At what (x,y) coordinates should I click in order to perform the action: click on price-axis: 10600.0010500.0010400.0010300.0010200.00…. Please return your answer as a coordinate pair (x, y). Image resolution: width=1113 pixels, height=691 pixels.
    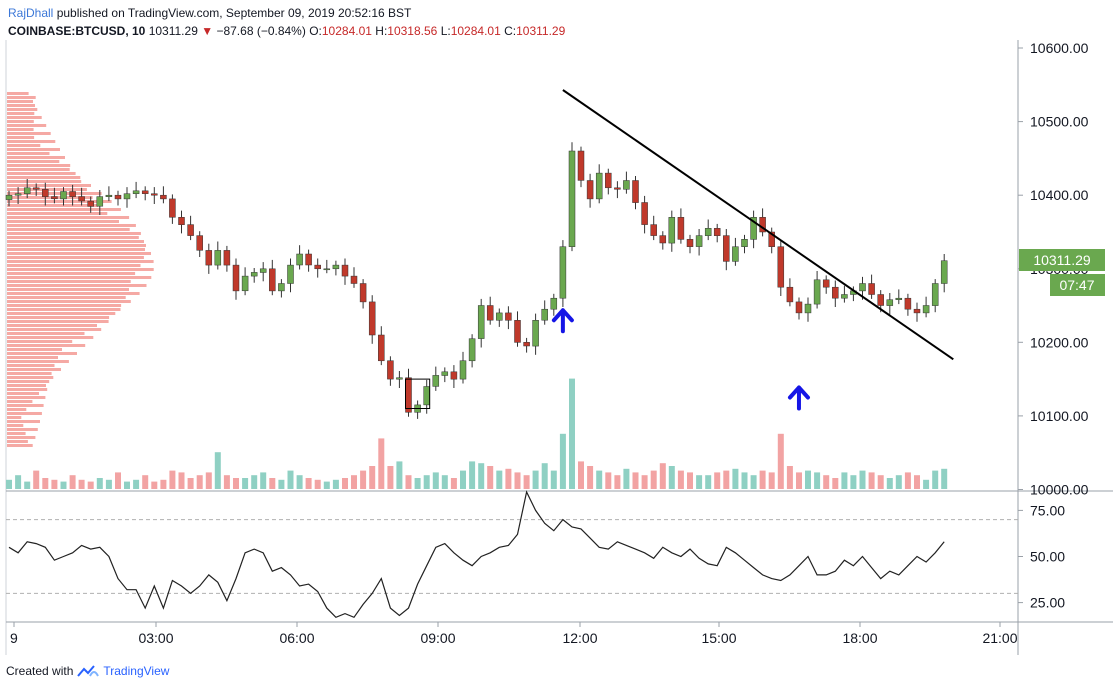
    Looking at the image, I should click on (1053, 325).